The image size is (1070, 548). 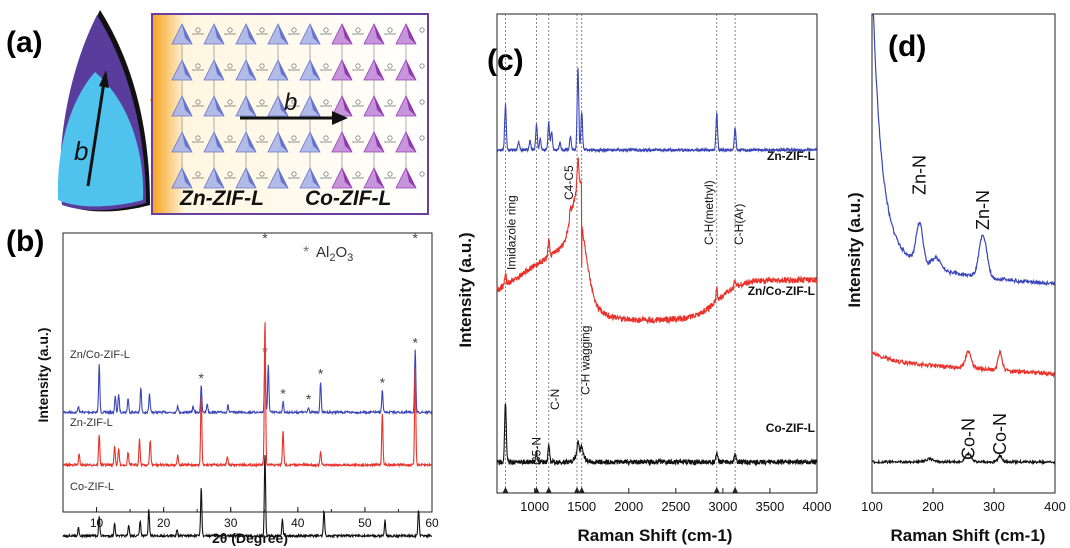 I want to click on xrd-legend-sub3: 3, so click(x=350, y=258).